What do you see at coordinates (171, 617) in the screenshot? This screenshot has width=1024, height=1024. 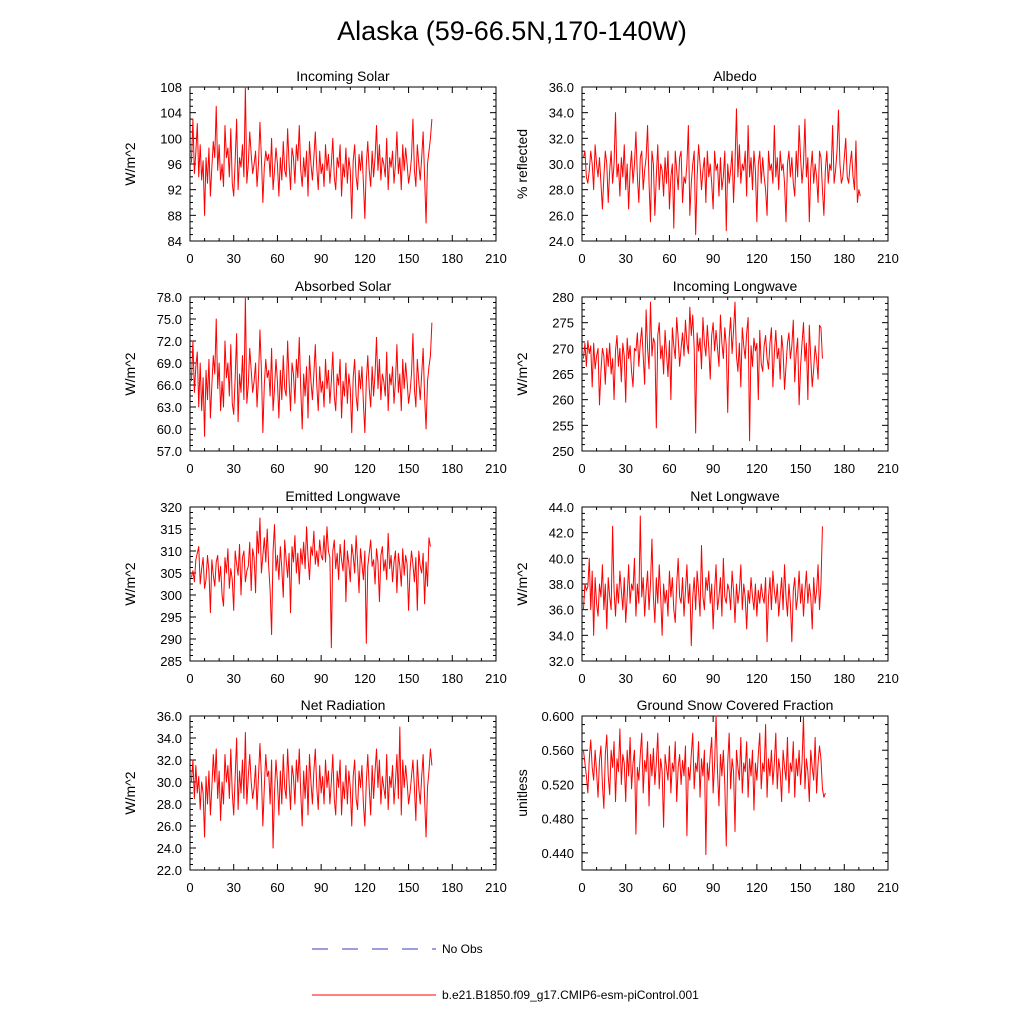 I see `y-tick-label: 295` at bounding box center [171, 617].